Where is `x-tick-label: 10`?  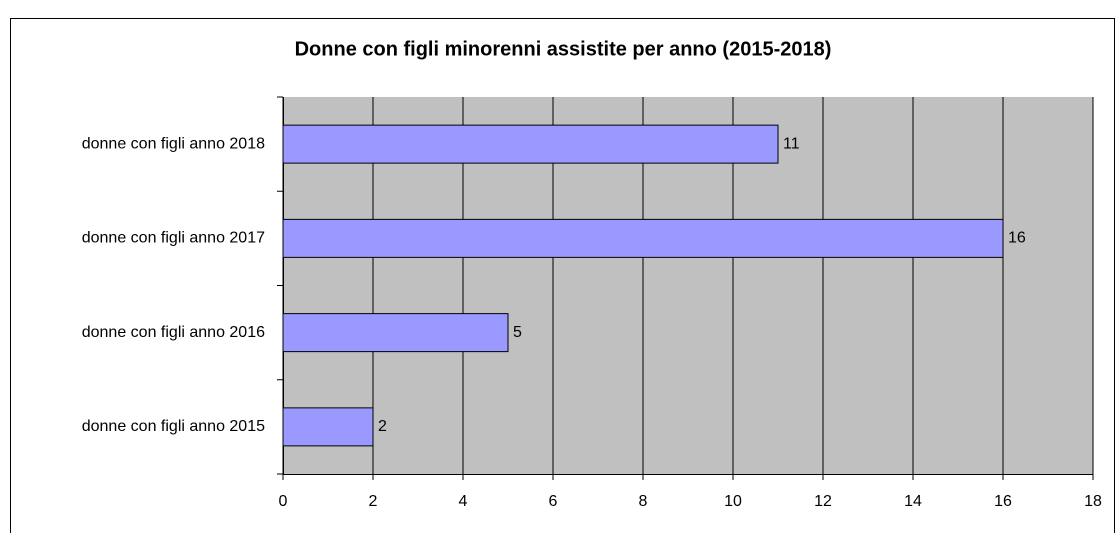 x-tick-label: 10 is located at coordinates (733, 501).